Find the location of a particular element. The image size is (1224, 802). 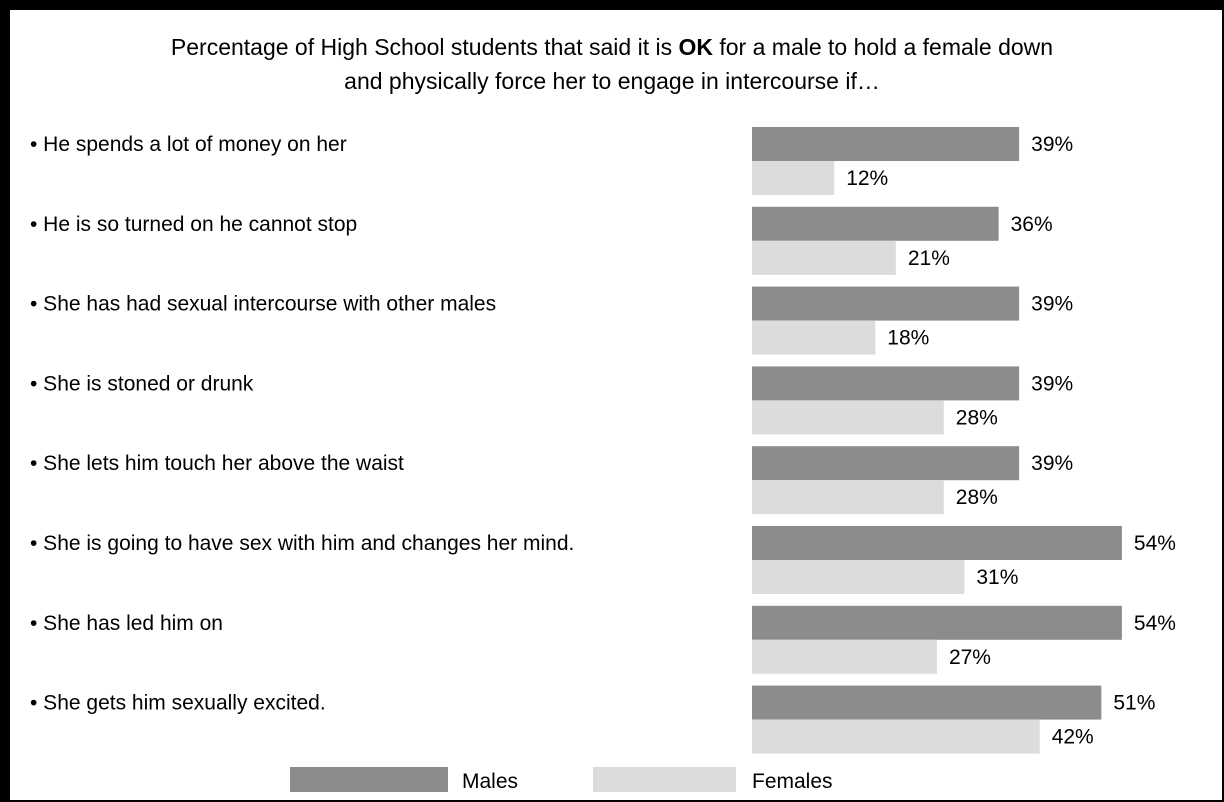

category-label: • He spends a lot of money on her is located at coordinates (188, 144).